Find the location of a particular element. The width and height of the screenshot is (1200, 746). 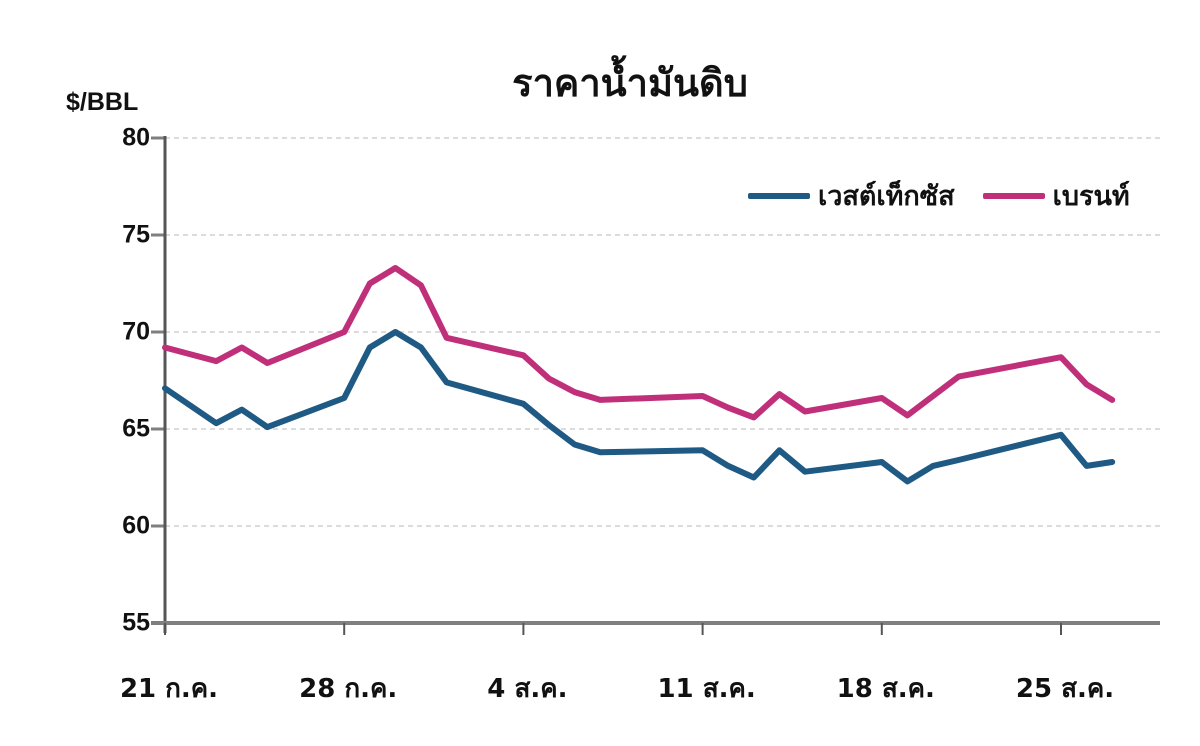

y-tick-label: 60 is located at coordinates (136, 525).